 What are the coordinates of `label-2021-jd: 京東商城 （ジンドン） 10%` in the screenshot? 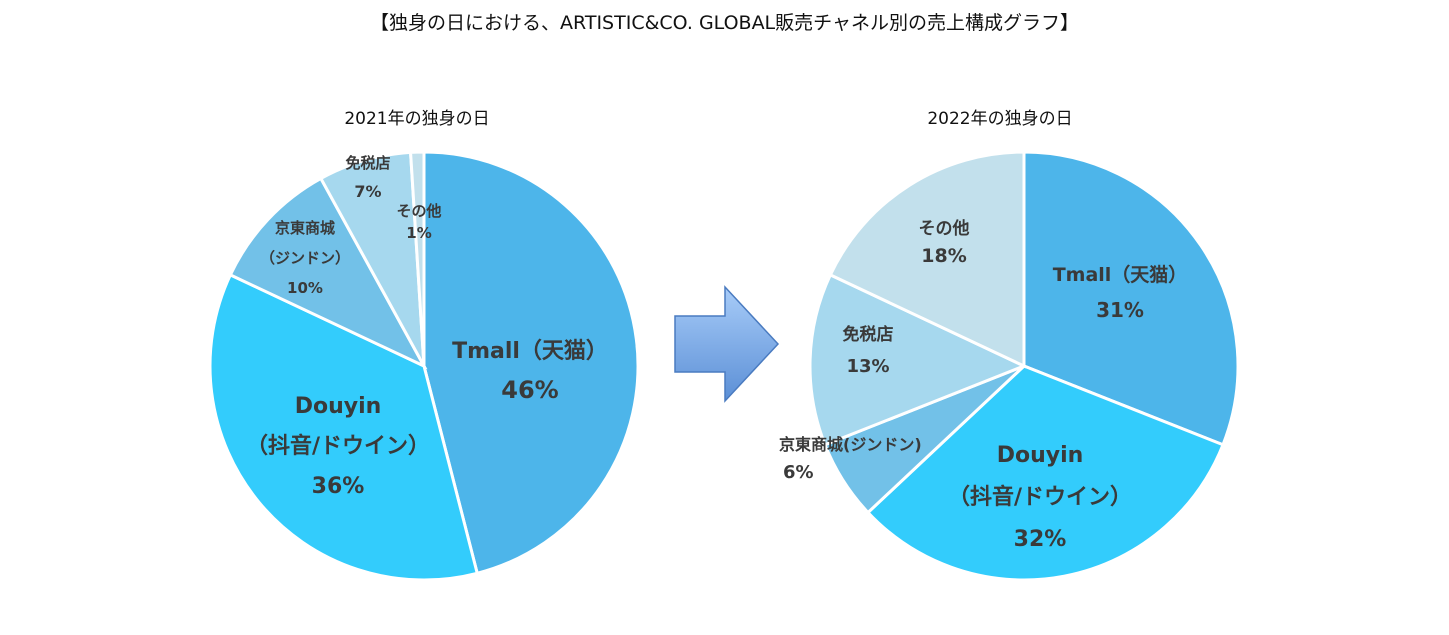 It's located at (305, 258).